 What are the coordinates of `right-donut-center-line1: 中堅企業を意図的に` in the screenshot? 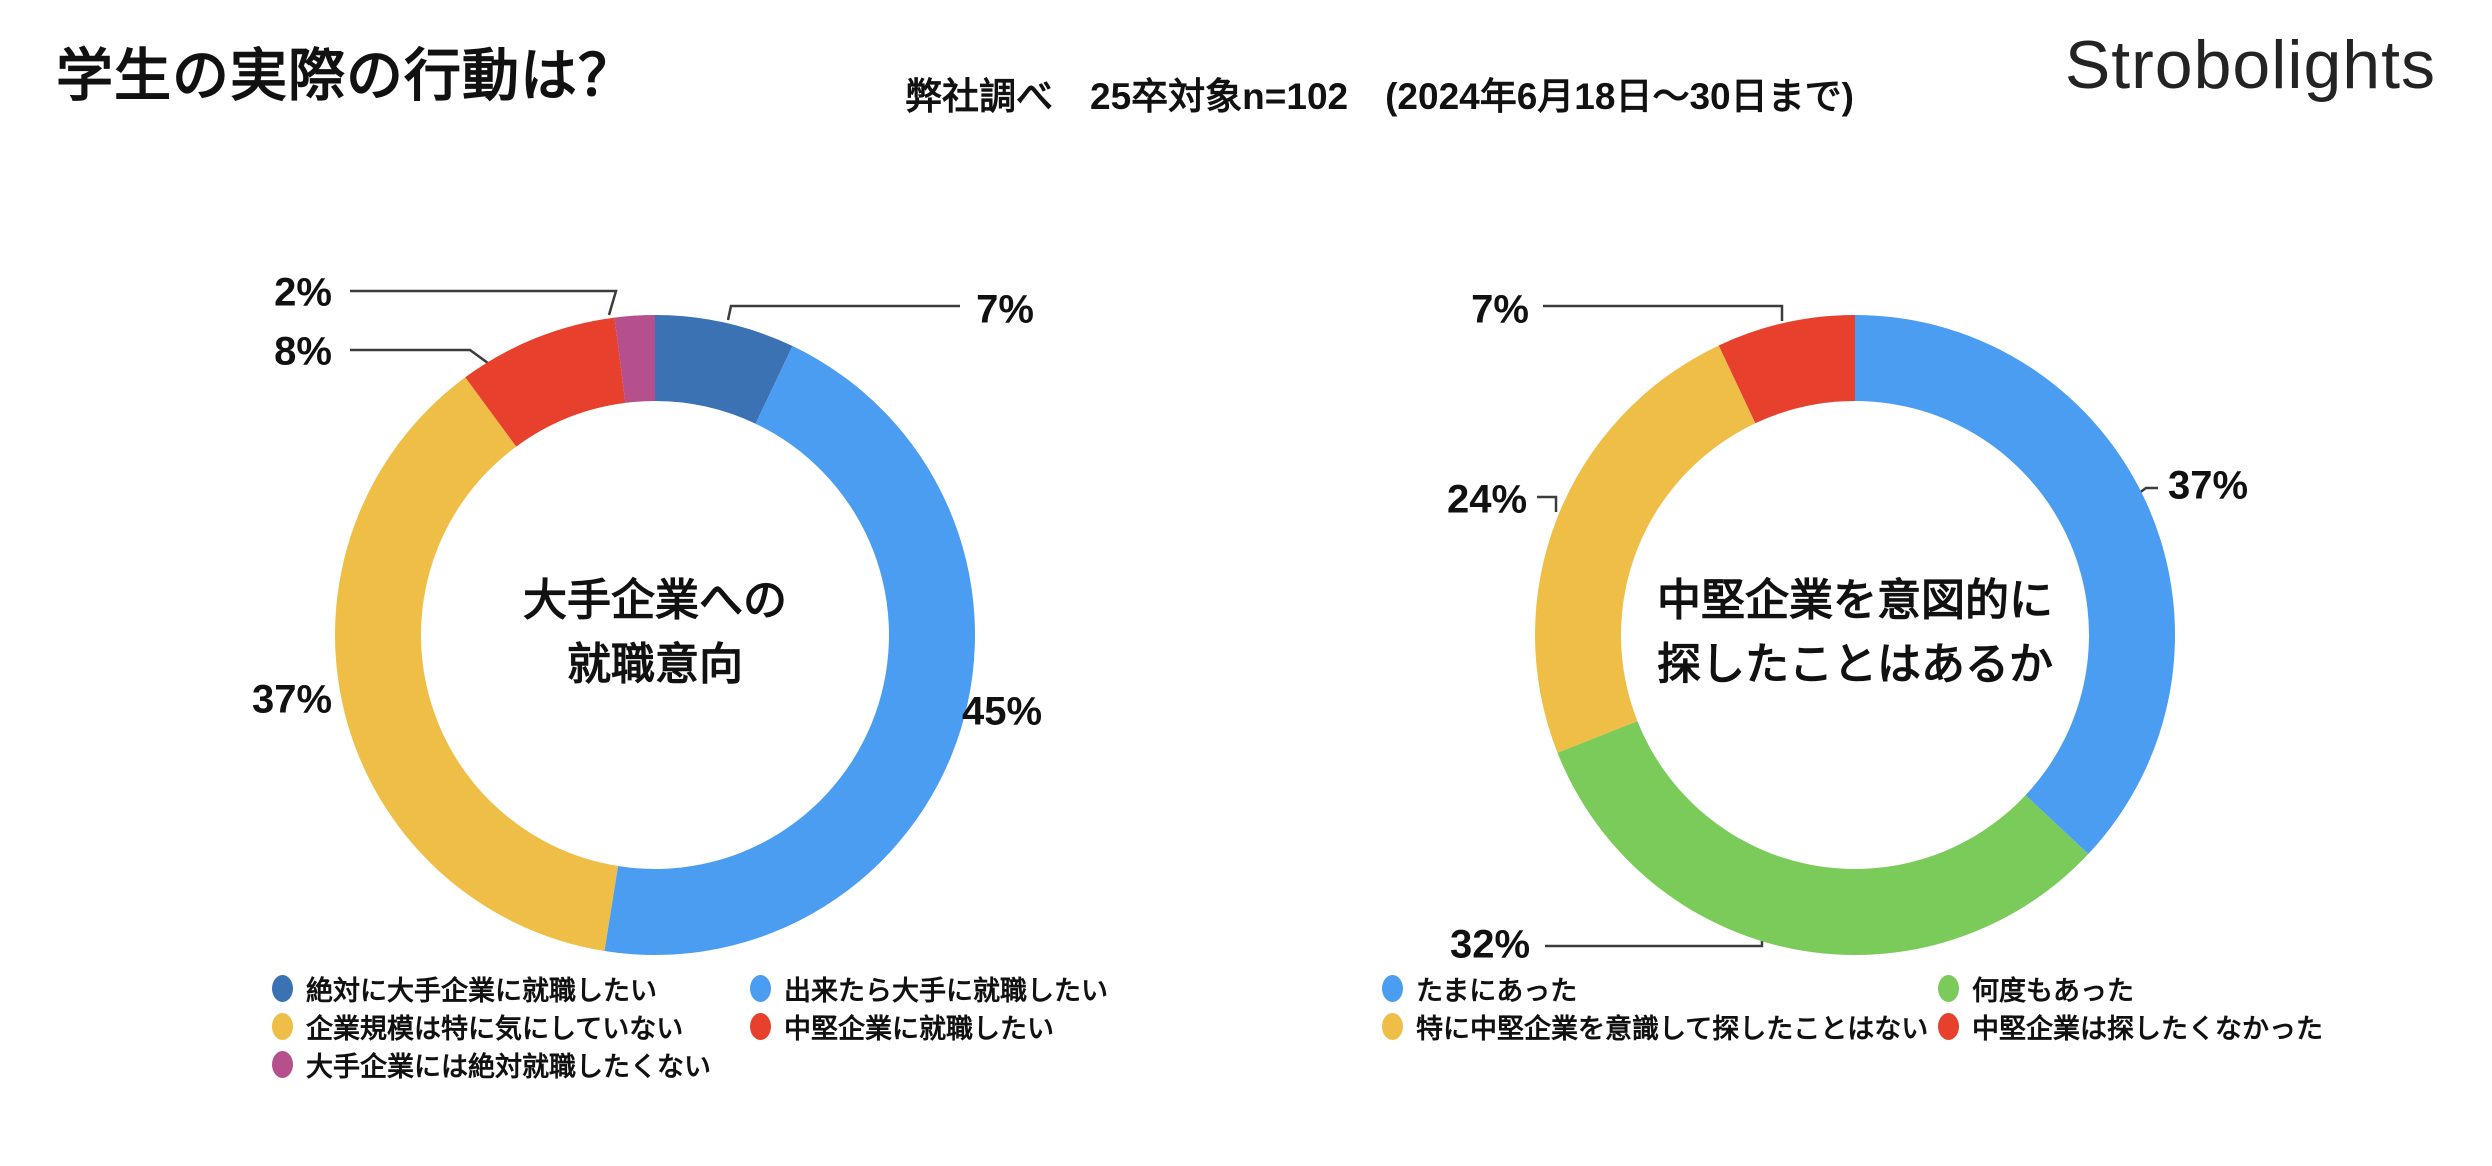 It's located at (1855, 601).